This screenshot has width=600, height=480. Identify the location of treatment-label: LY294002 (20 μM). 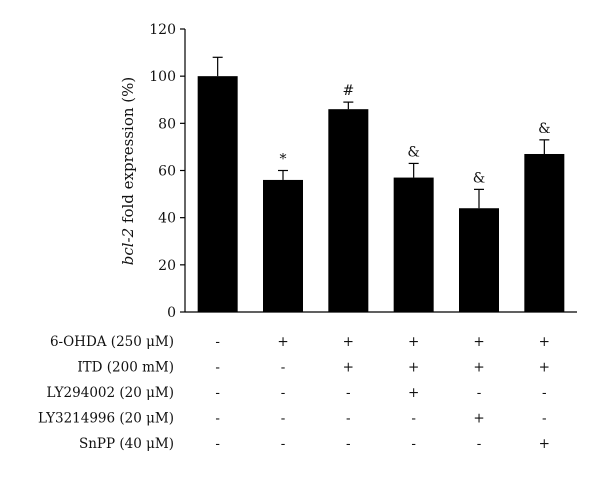
(110, 393).